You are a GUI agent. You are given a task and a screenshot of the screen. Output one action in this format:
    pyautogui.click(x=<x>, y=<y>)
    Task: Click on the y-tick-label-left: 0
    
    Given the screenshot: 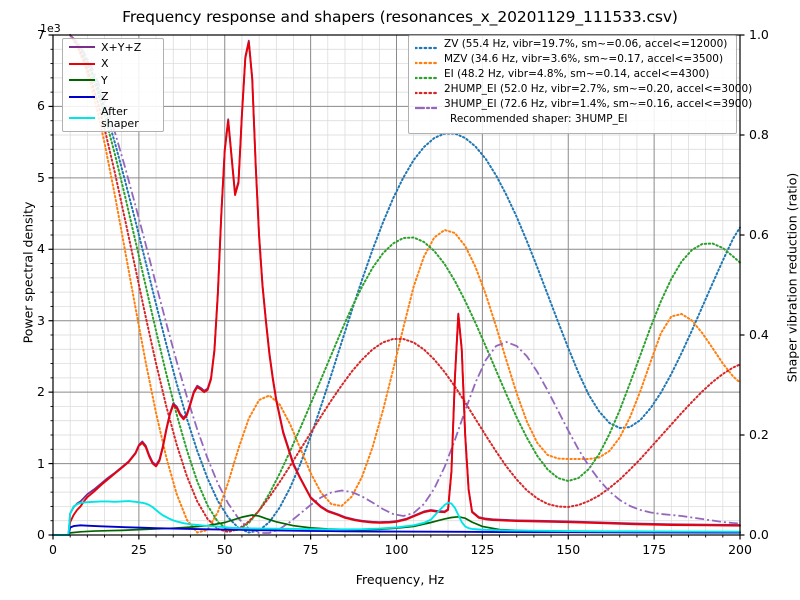 What is the action you would take?
    pyautogui.click(x=41, y=534)
    